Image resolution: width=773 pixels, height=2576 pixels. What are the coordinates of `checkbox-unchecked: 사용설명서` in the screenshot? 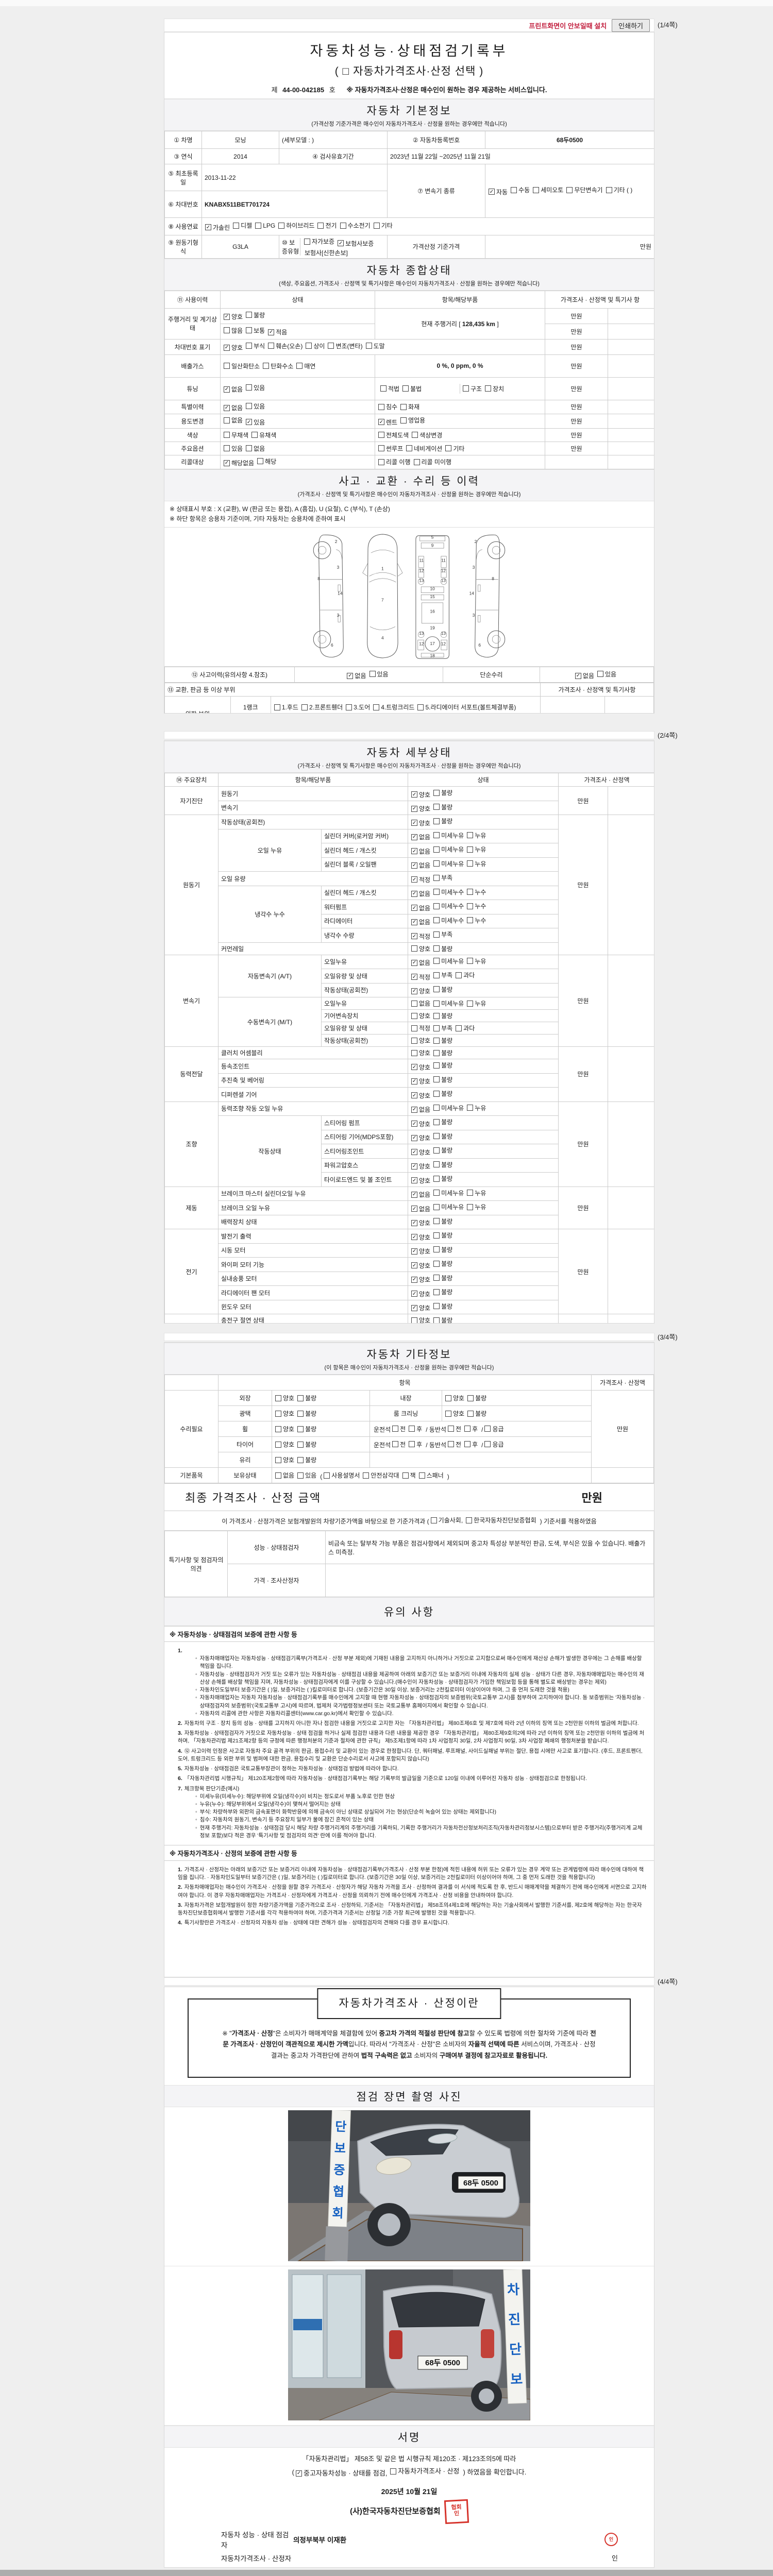 It's located at (342, 1475).